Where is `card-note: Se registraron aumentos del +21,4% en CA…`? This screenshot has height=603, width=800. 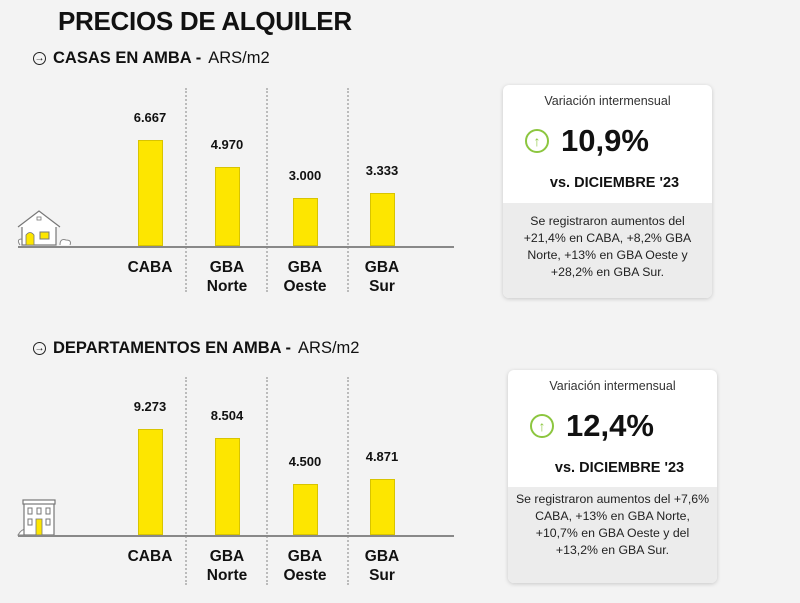
card-note: Se registraron aumentos del +21,4% en CA… is located at coordinates (607, 250).